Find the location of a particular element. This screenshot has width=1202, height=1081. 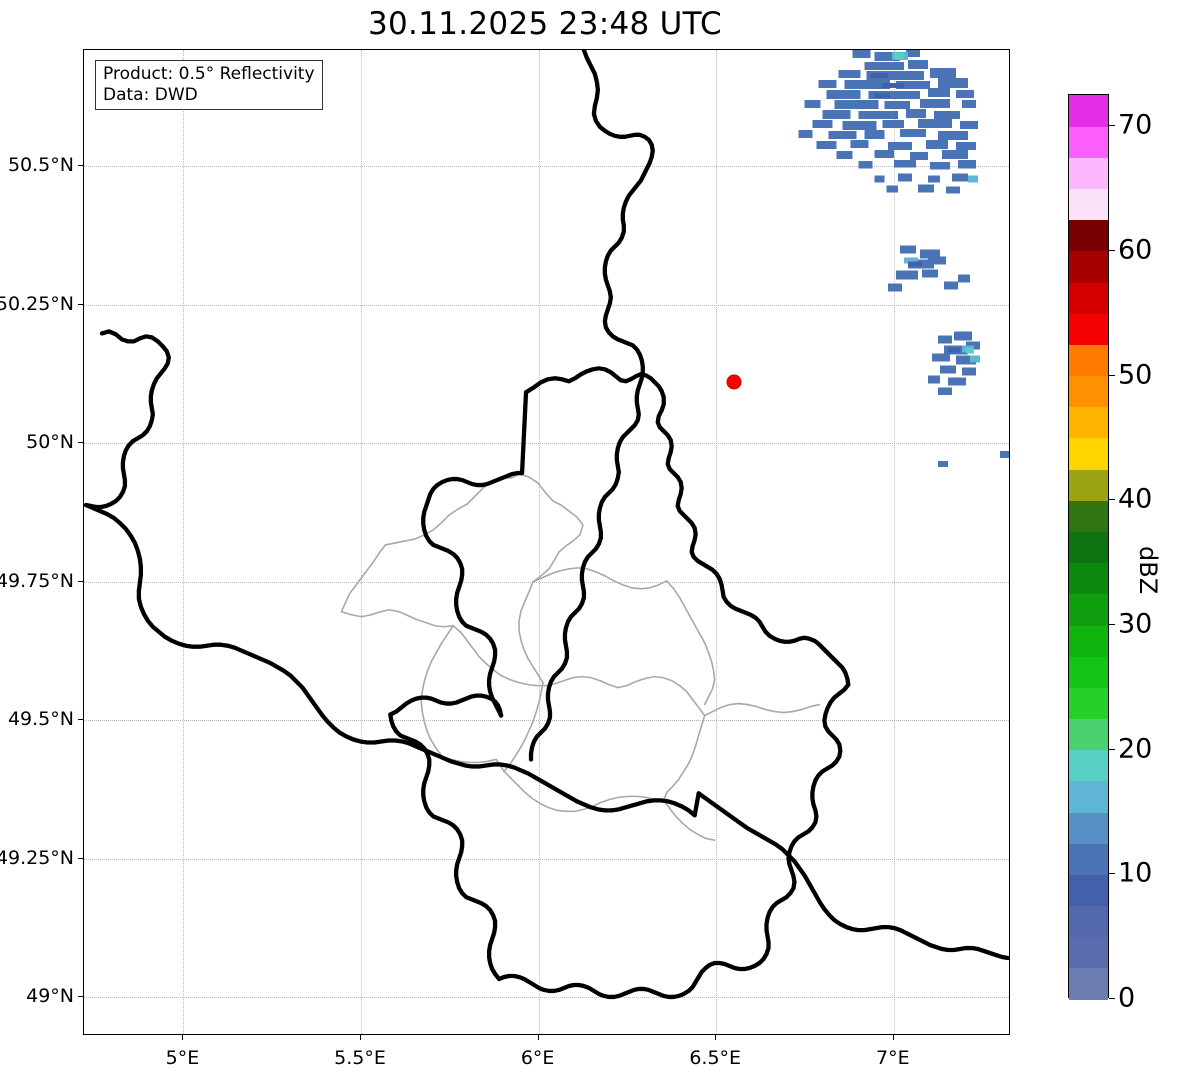

radar-reflectivity-echoes is located at coordinates (903, 259).